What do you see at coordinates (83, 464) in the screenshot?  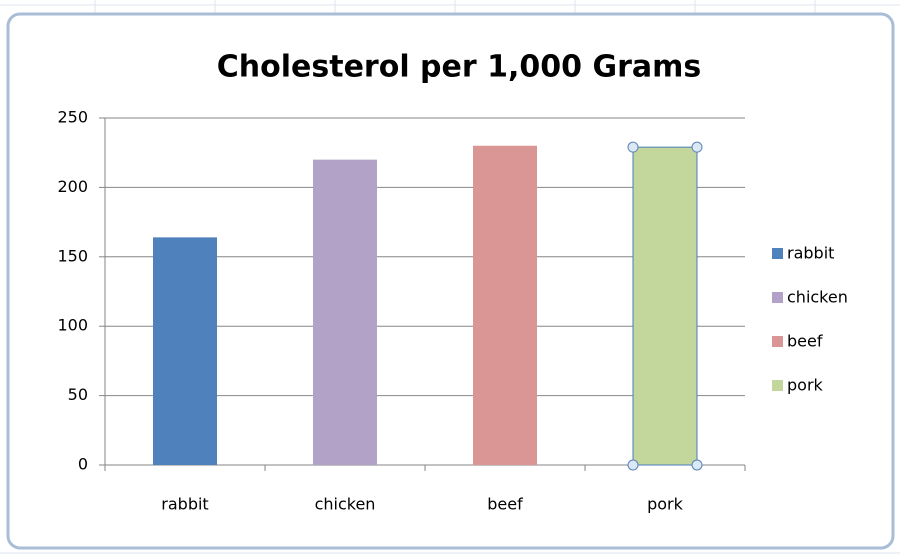 I see `y-tick-label: 0` at bounding box center [83, 464].